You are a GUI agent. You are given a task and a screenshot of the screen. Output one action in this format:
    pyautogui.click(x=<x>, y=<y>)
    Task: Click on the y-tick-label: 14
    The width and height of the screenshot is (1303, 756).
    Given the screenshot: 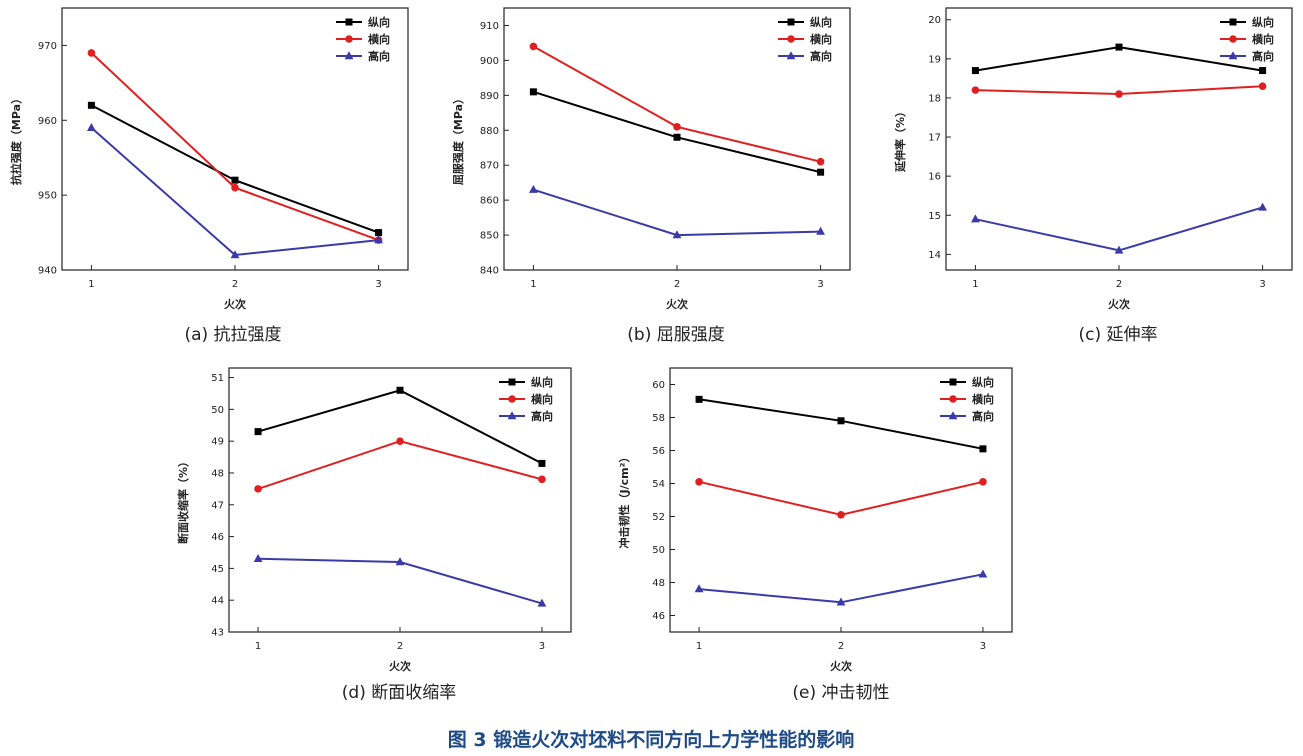 What is the action you would take?
    pyautogui.click(x=934, y=255)
    